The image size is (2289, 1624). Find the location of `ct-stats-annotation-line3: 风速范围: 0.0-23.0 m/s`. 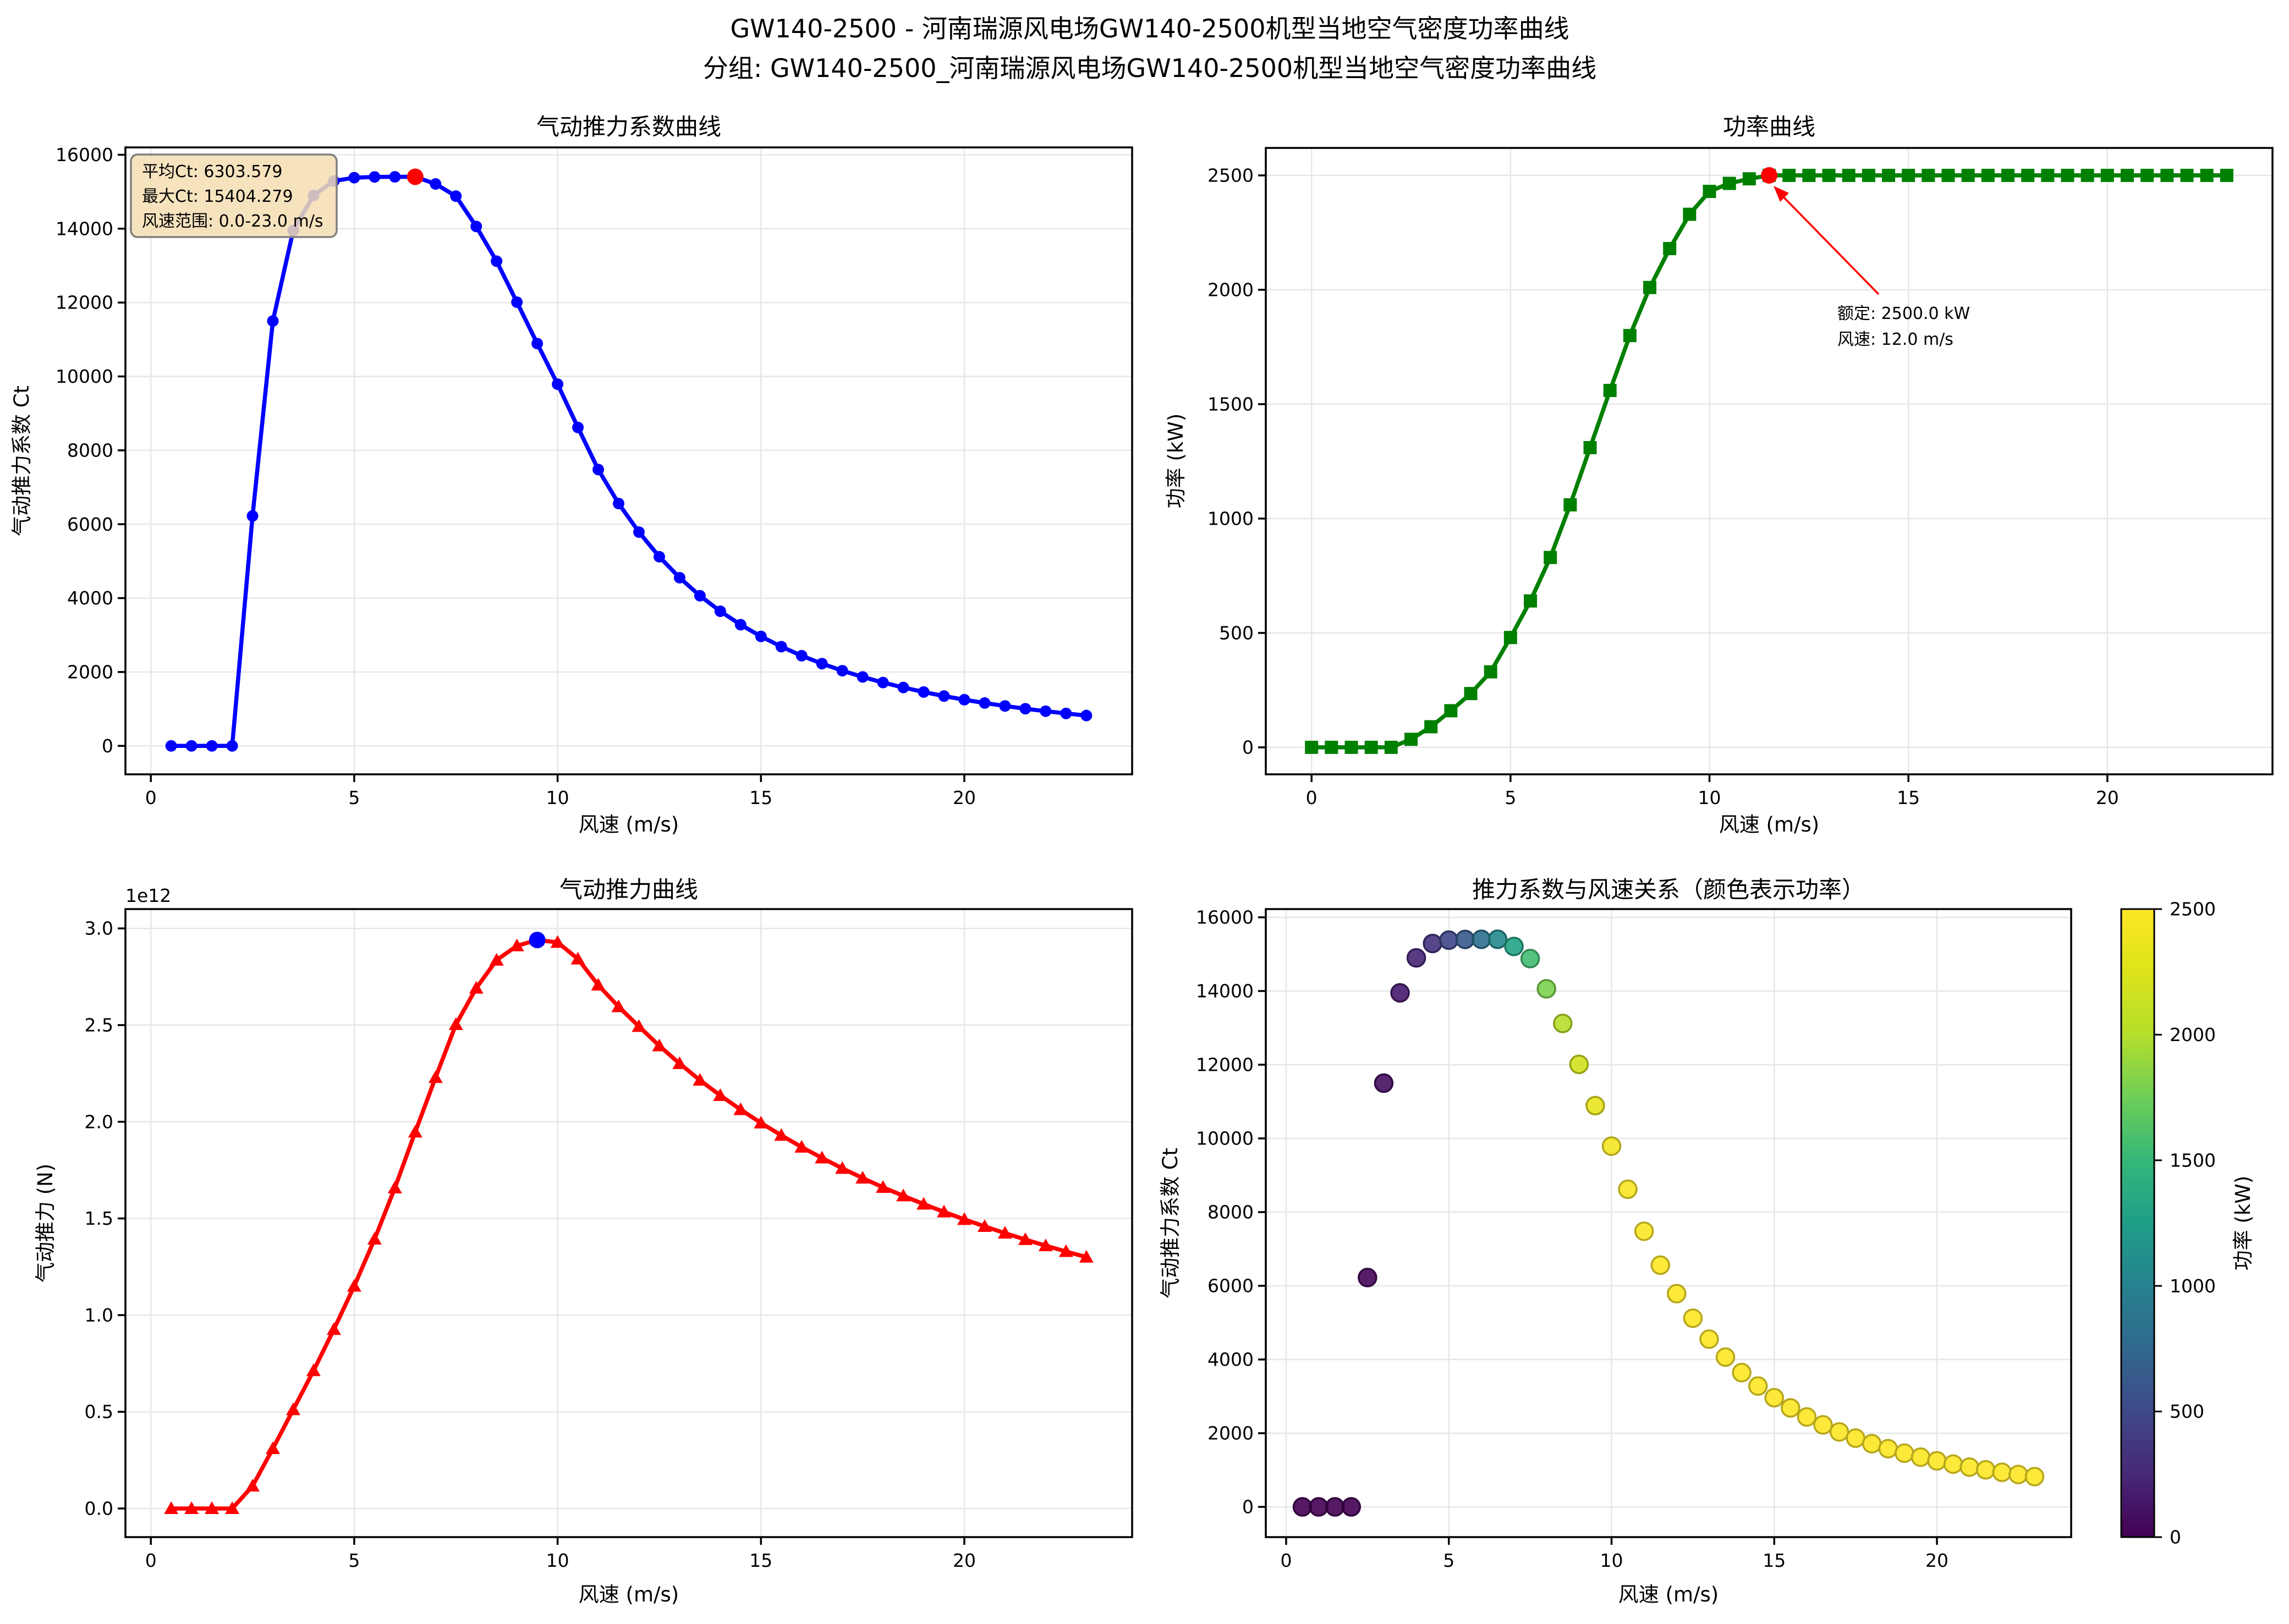

ct-stats-annotation-line3: 风速范围: 0.0-23.0 m/s is located at coordinates (232, 221).